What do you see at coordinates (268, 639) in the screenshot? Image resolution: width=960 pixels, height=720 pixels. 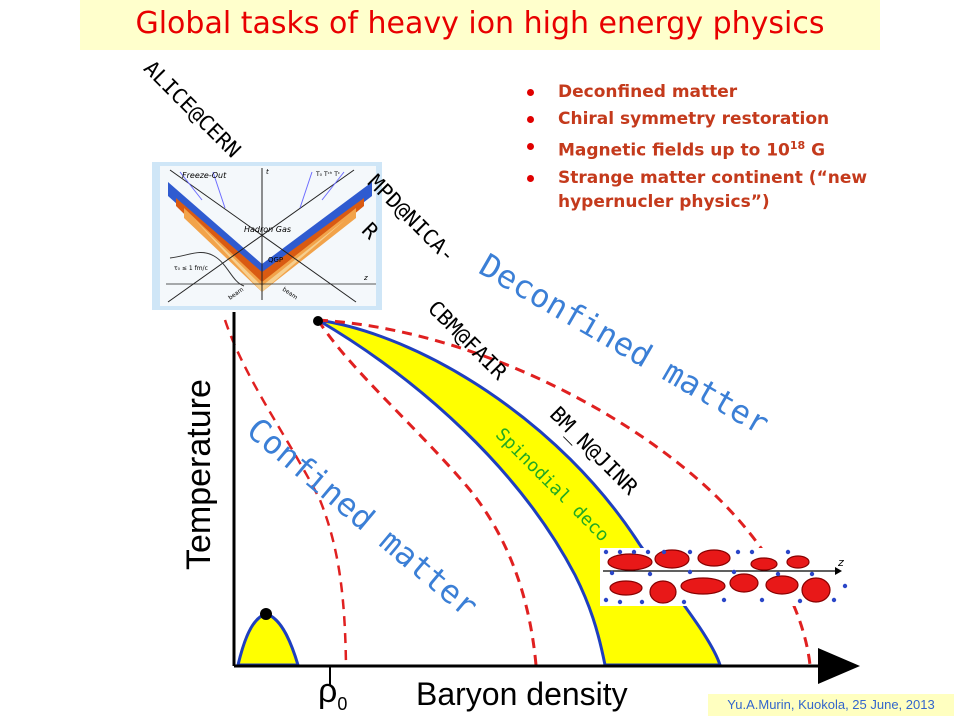 I see `nuclear-liquid-gas-region` at bounding box center [268, 639].